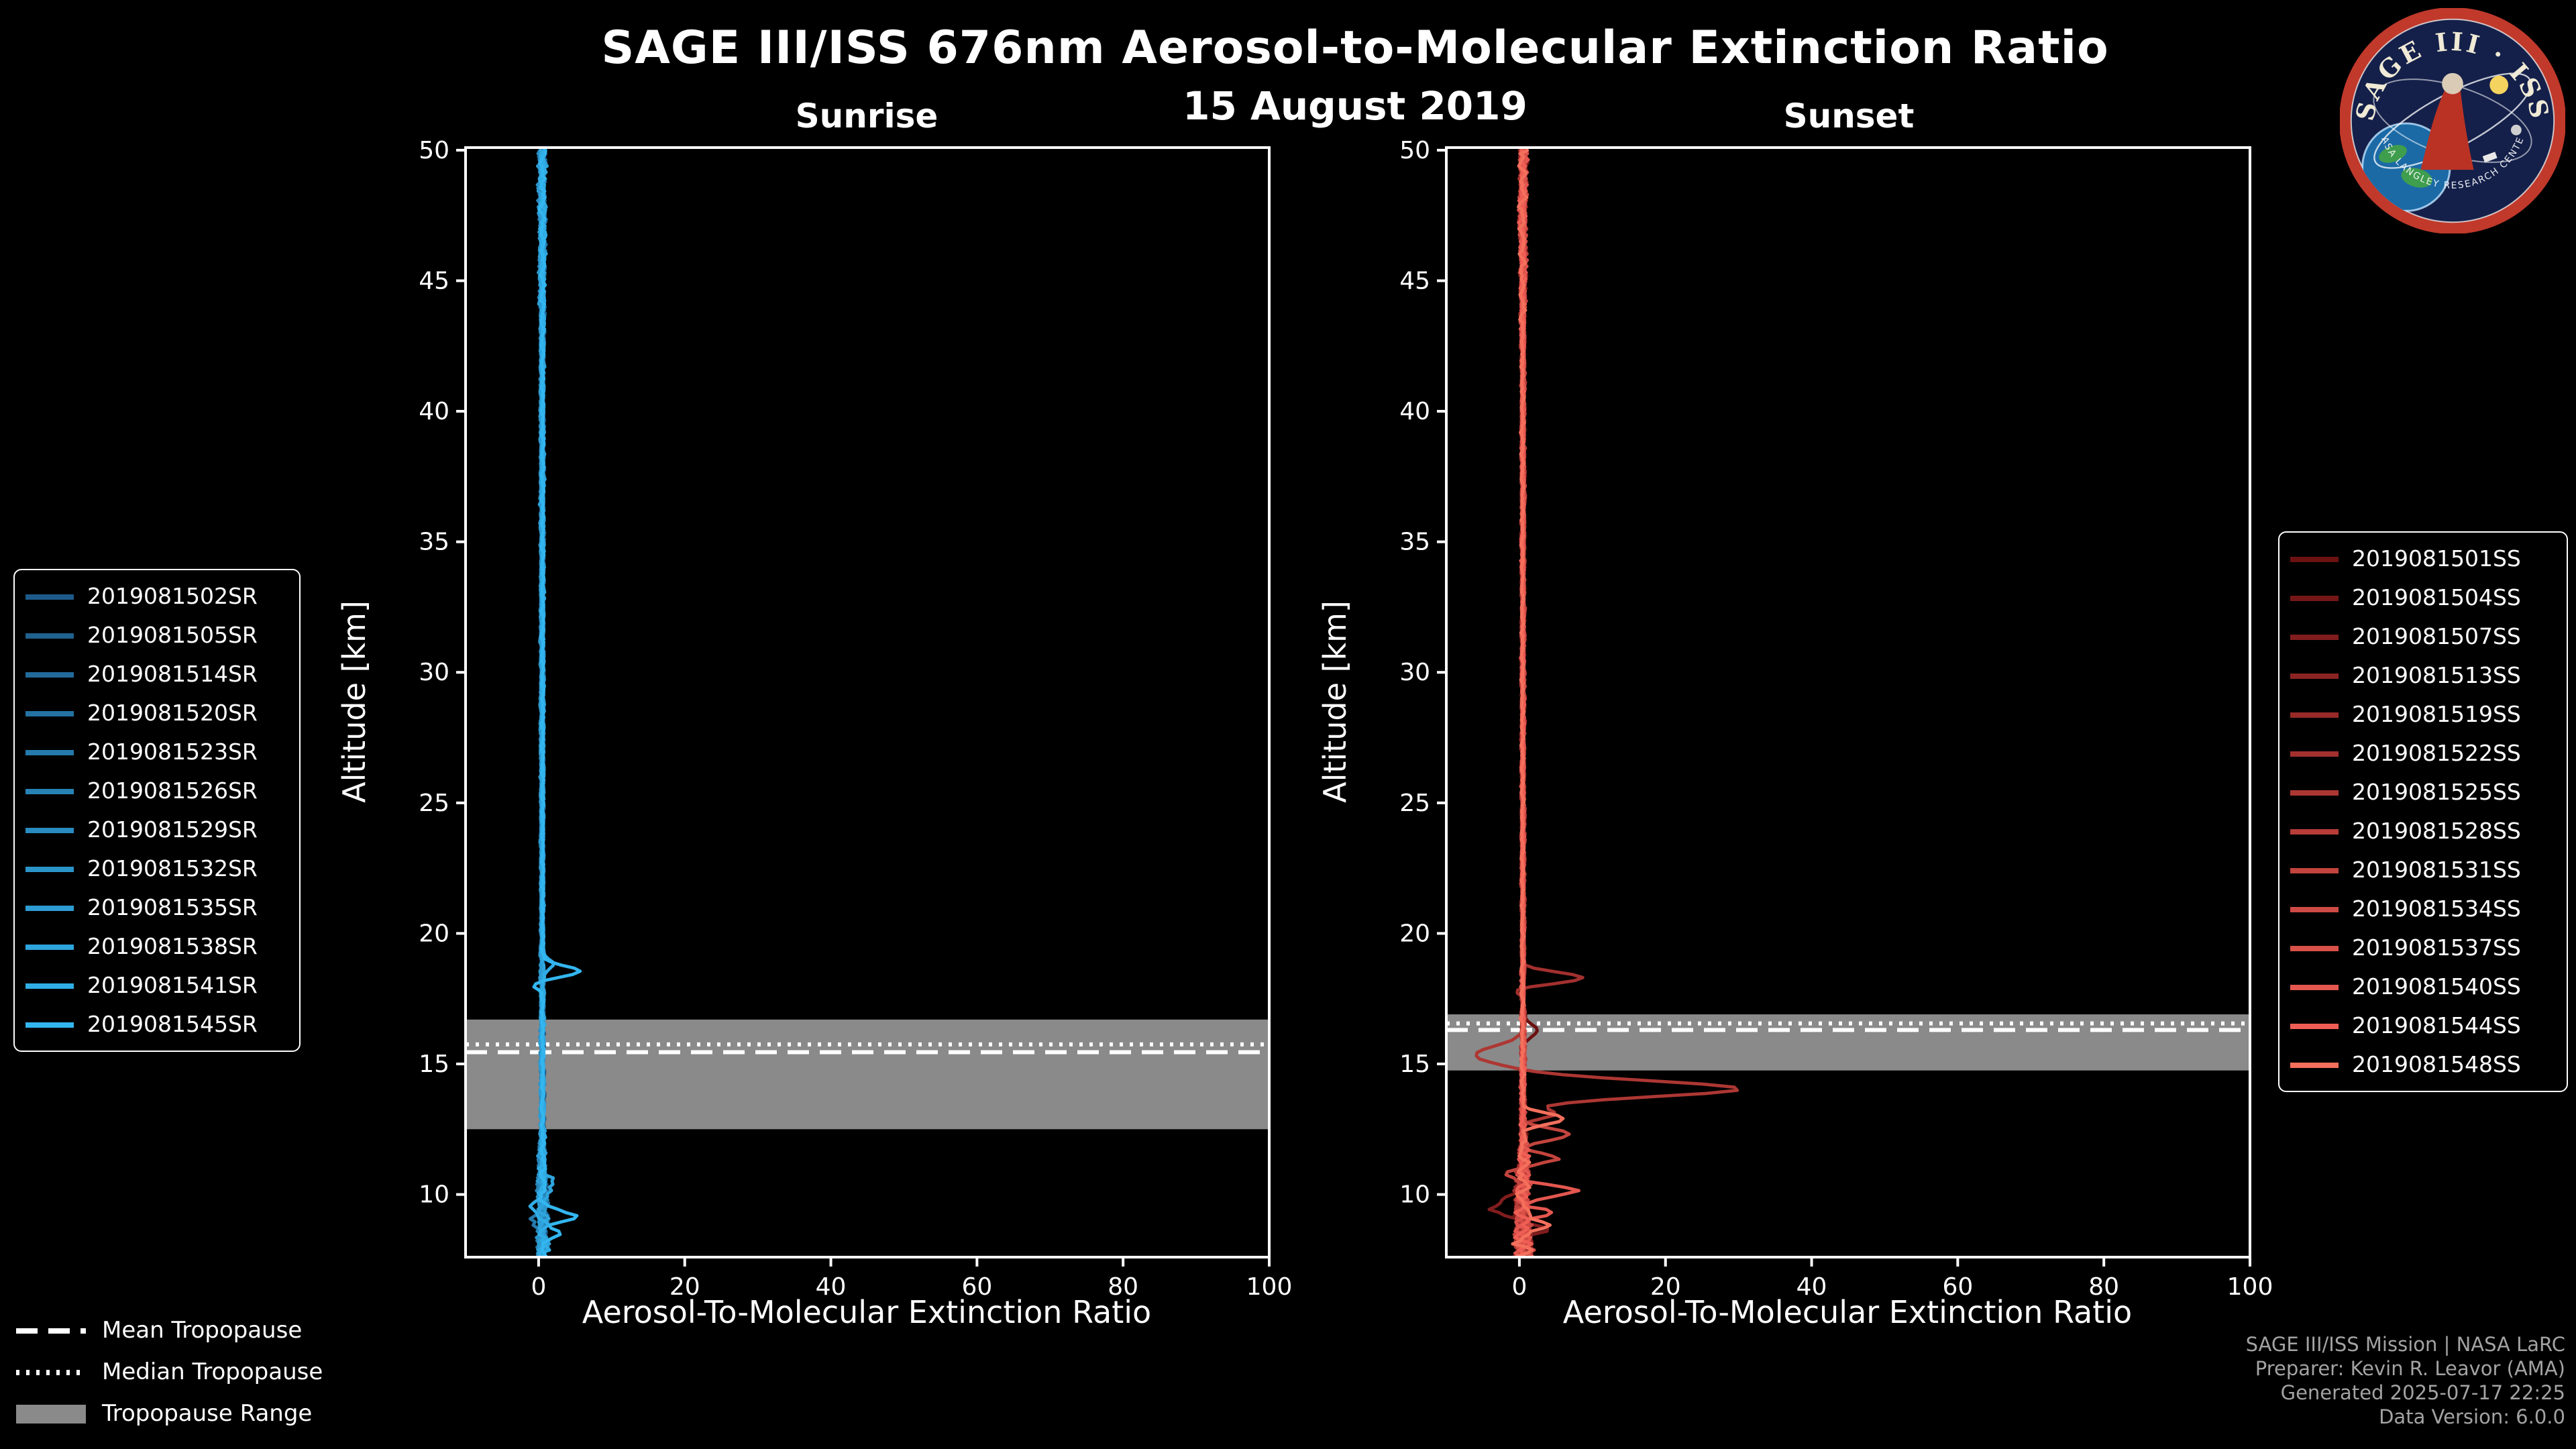  What do you see at coordinates (172, 713) in the screenshot?
I see `legend-label: 2019081520SR` at bounding box center [172, 713].